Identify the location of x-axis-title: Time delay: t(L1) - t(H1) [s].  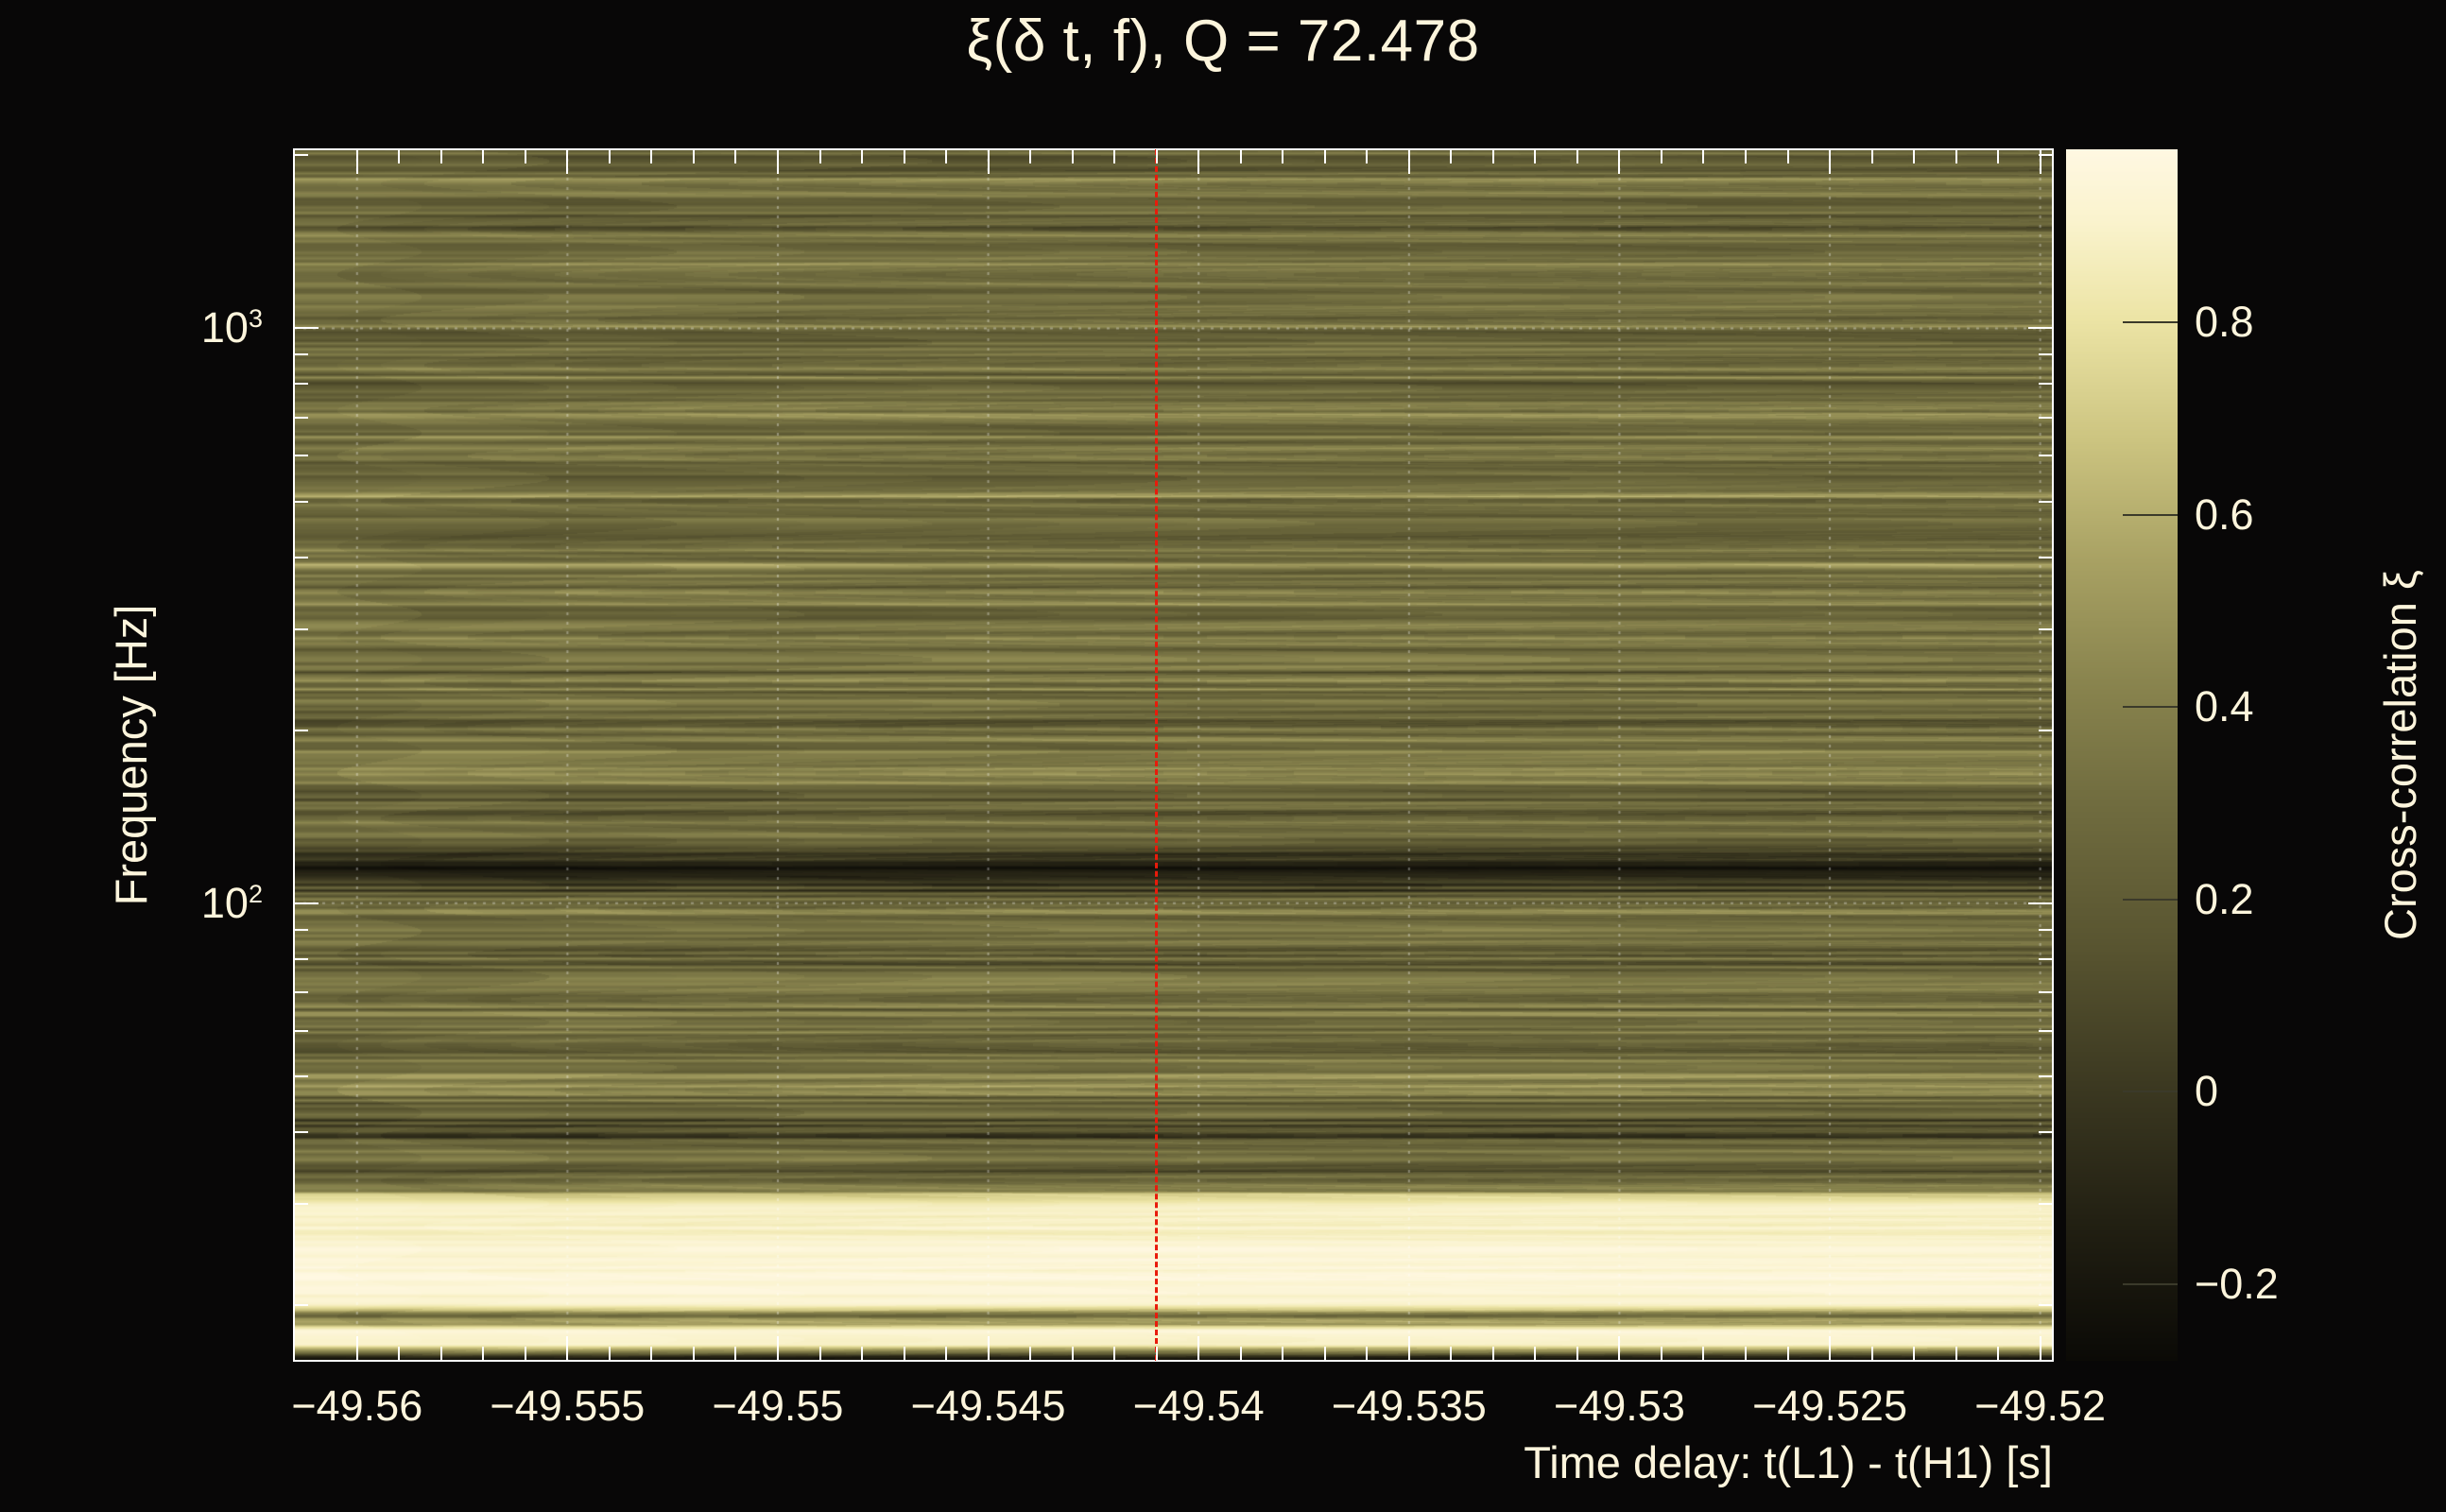
(1788, 1462).